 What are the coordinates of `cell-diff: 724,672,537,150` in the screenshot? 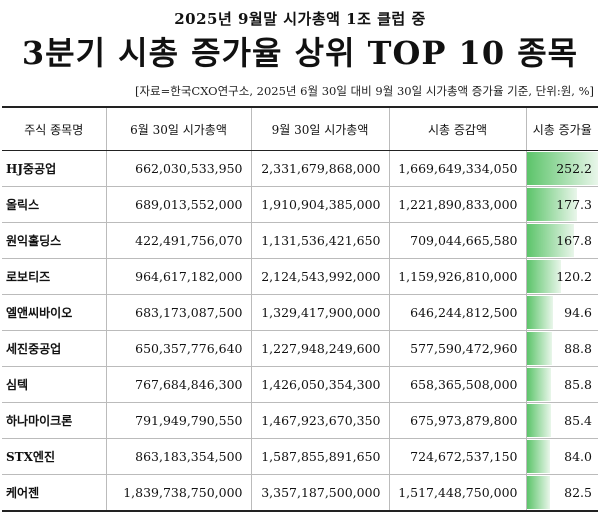 It's located at (457, 456).